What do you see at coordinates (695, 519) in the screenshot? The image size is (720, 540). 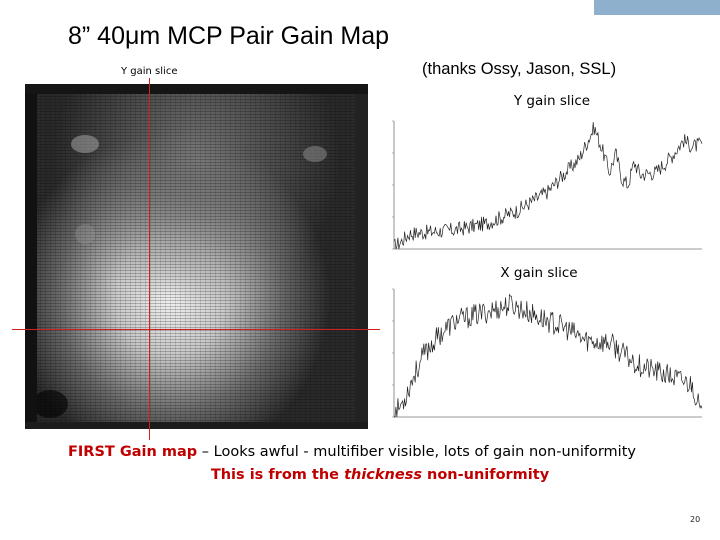 I see `page-number: 20` at bounding box center [695, 519].